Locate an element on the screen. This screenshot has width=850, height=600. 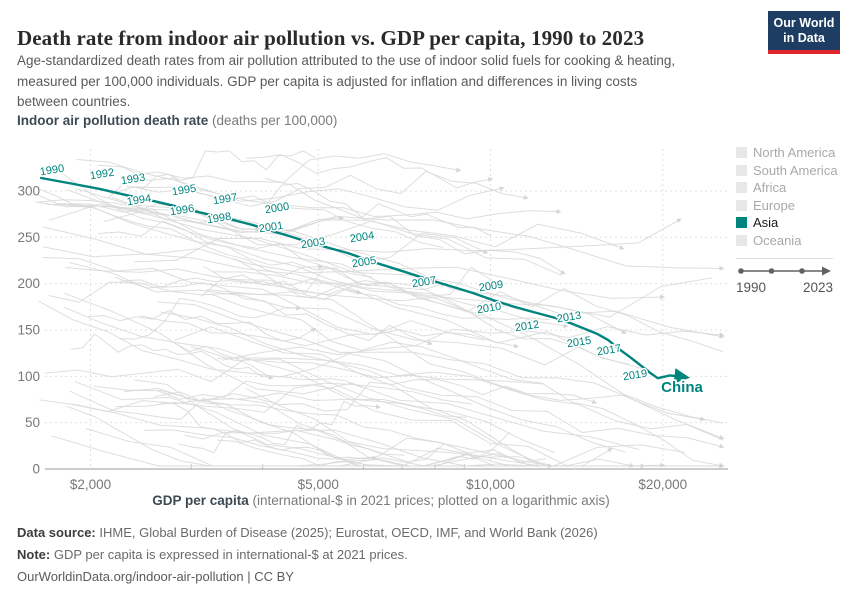
y-tick-label: 300 is located at coordinates (28, 190).